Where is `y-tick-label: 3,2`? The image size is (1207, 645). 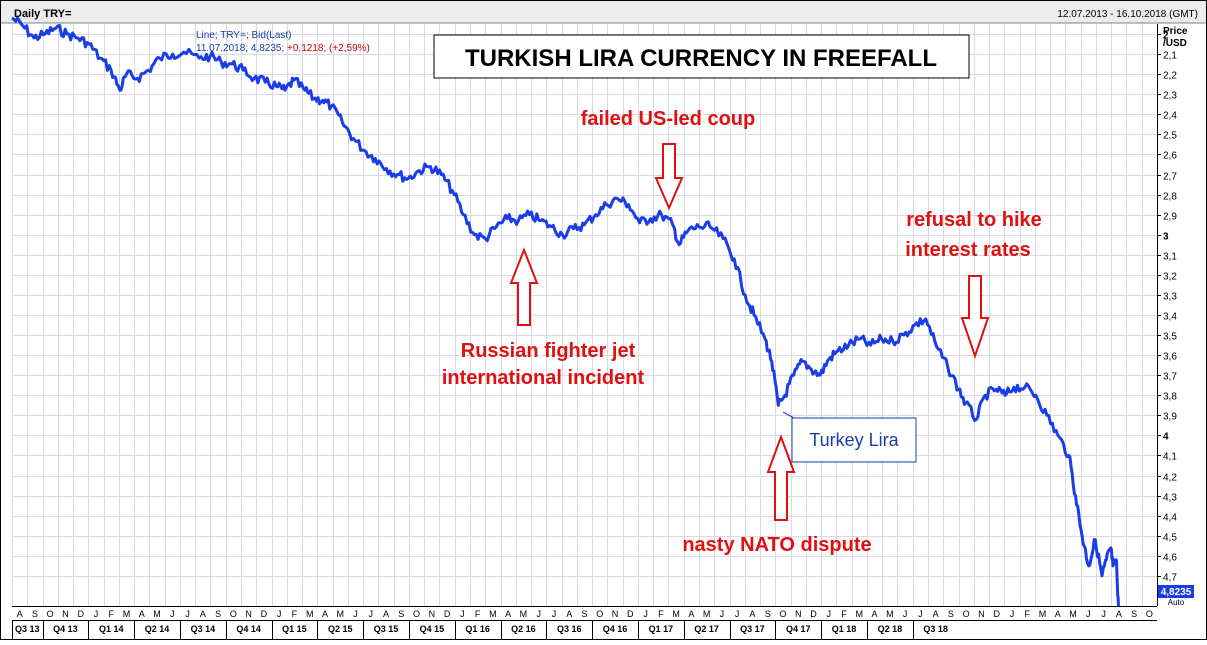 y-tick-label: 3,2 is located at coordinates (1170, 277).